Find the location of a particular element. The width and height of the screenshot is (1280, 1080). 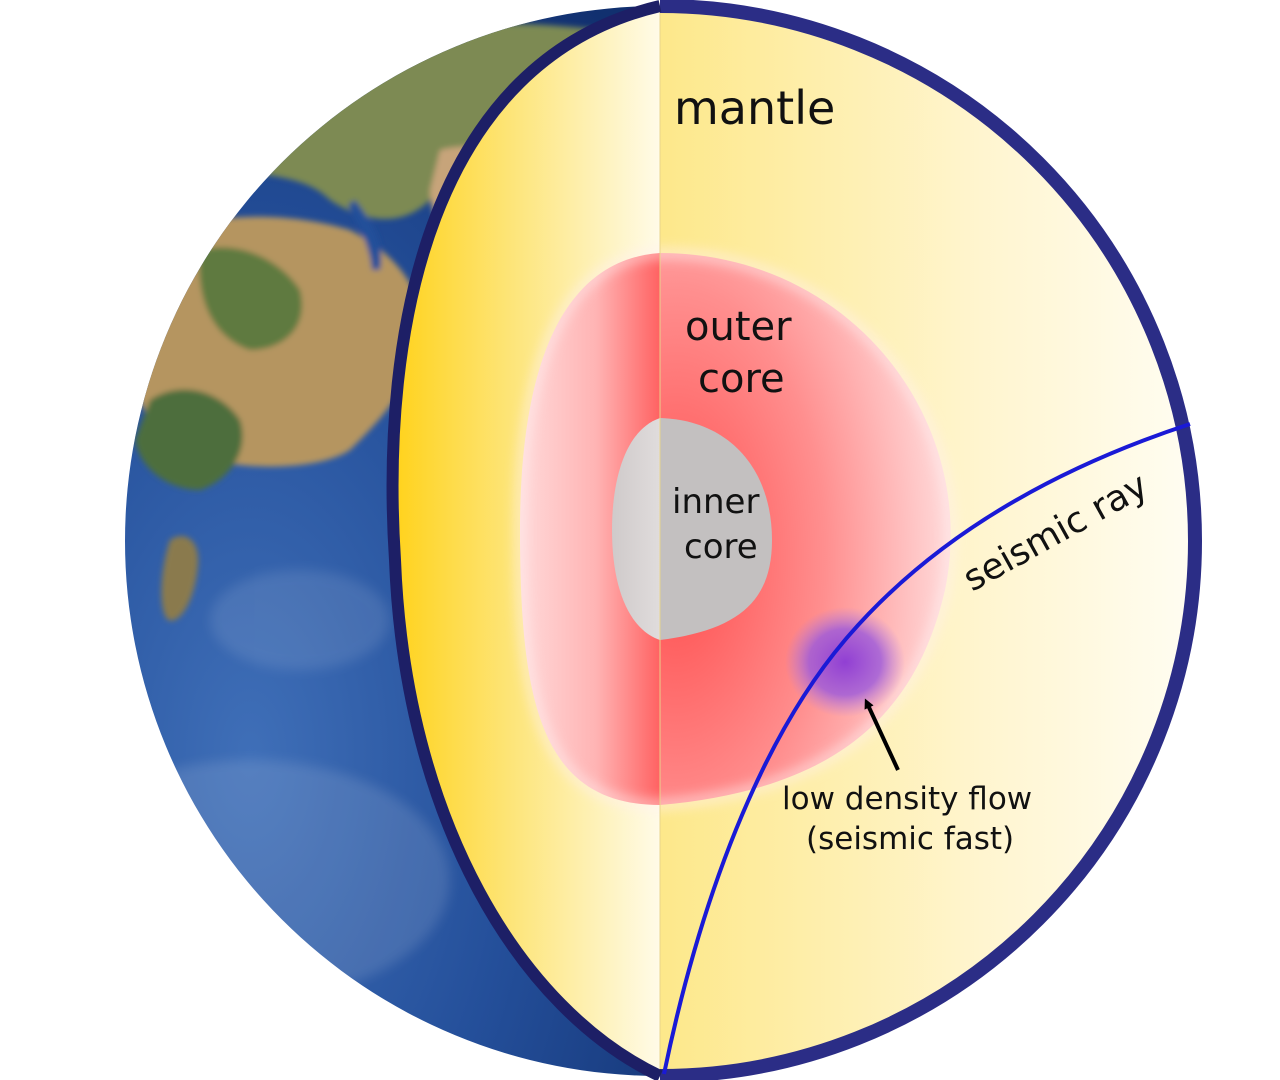

land-madagascar is located at coordinates (180, 578).